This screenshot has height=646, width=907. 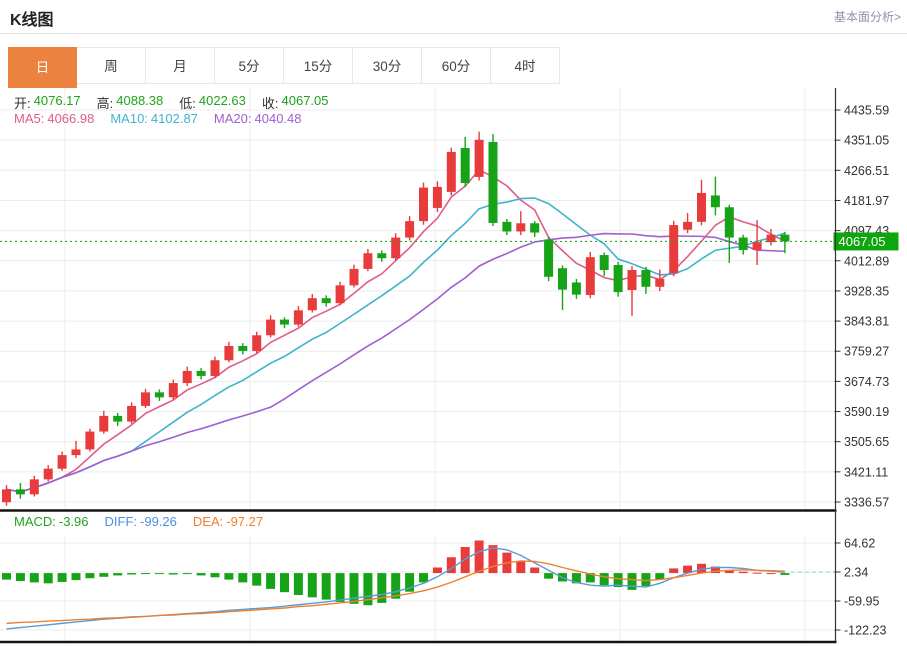 I want to click on y-axis-label: 3590.19, so click(x=866, y=412).